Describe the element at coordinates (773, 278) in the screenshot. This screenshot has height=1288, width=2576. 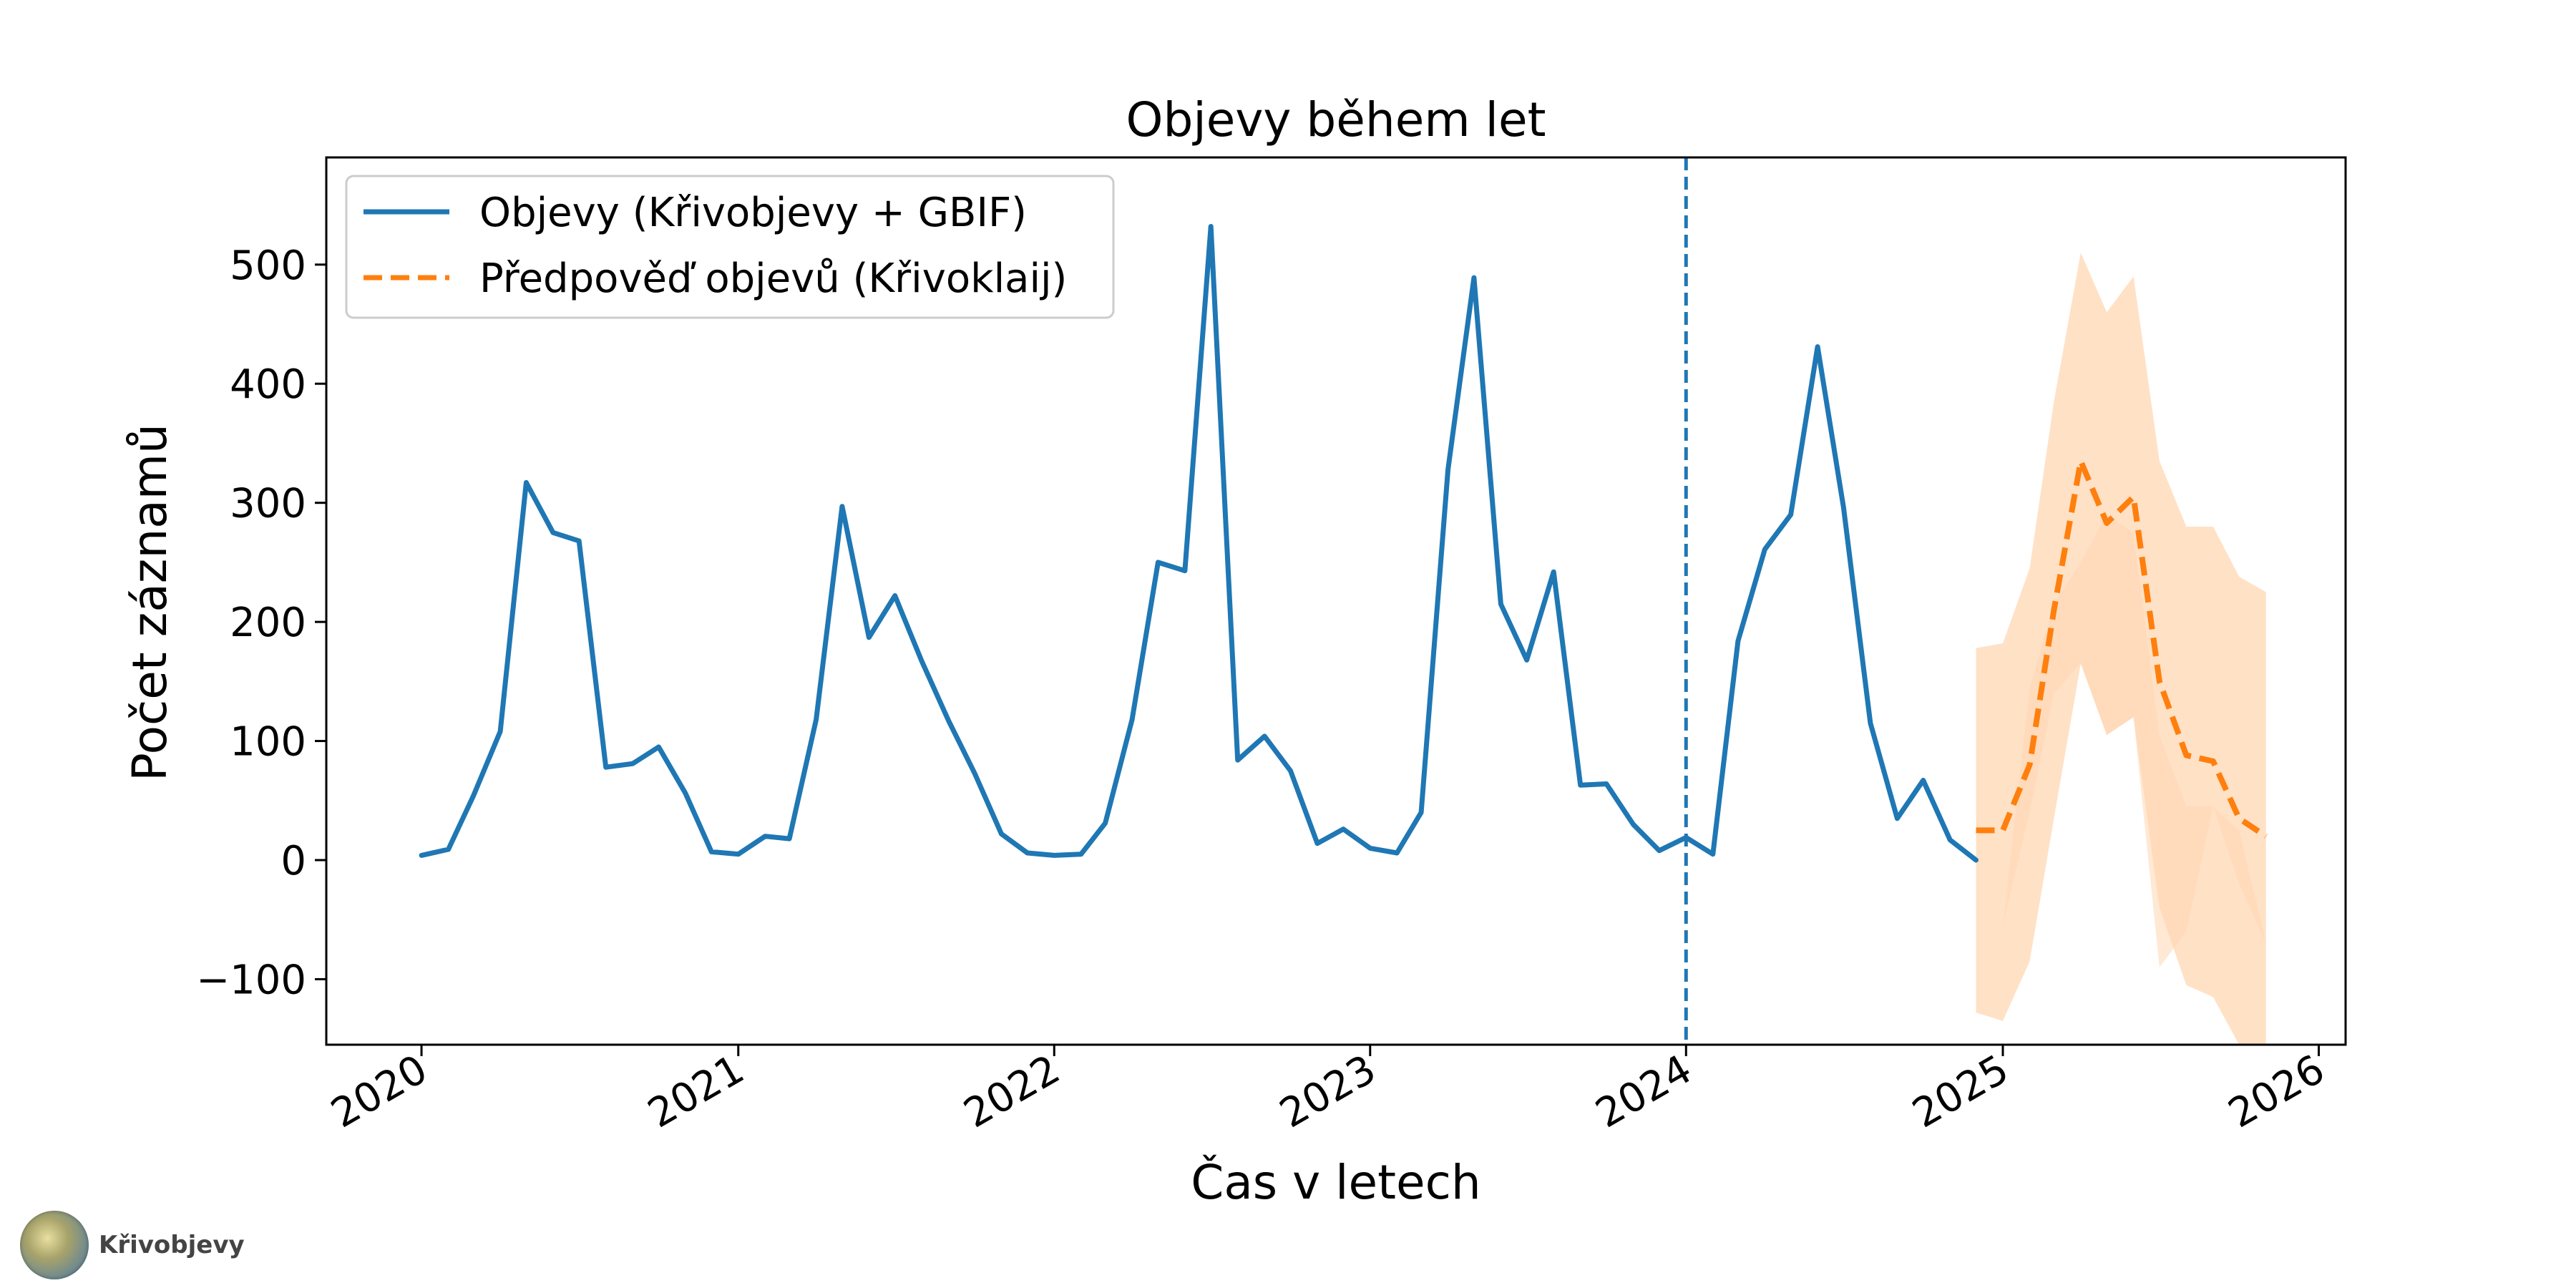
I see `legend-entry-forecast: Předpověď objevů (Křivoklaij)` at that location.